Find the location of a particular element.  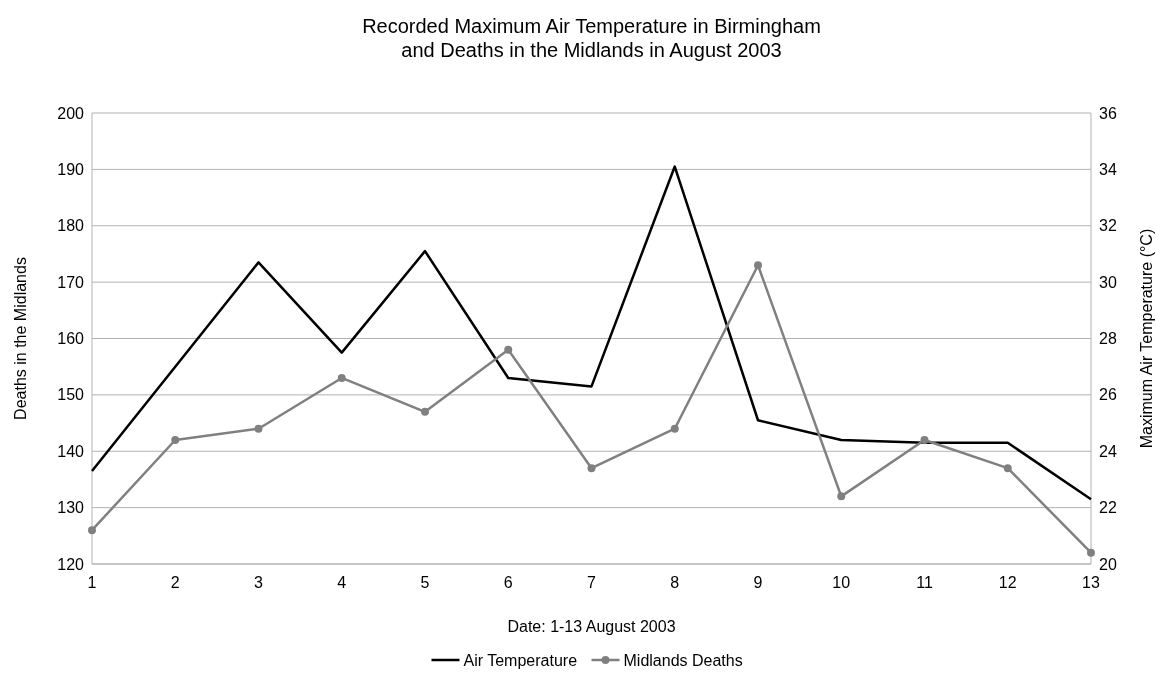

y2-tick-label: 32 is located at coordinates (1108, 226).